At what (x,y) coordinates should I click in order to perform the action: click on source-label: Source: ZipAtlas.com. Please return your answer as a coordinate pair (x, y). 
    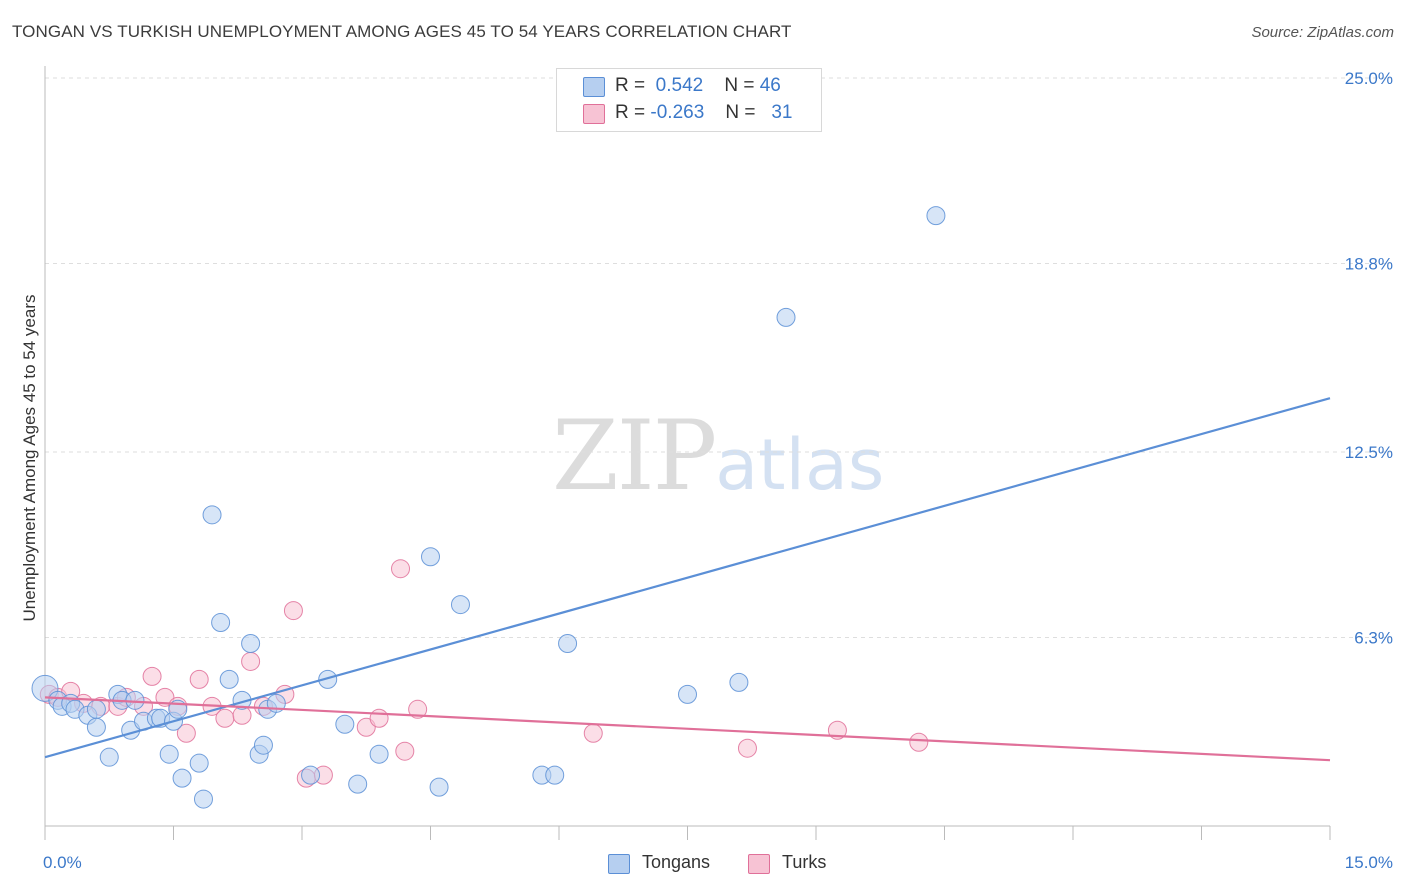
    Looking at the image, I should click on (1322, 32).